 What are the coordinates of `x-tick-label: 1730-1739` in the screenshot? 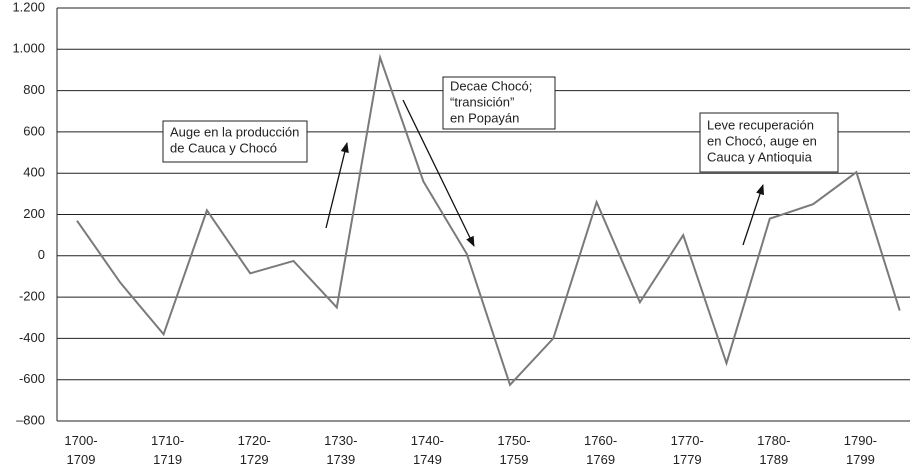 It's located at (340, 450).